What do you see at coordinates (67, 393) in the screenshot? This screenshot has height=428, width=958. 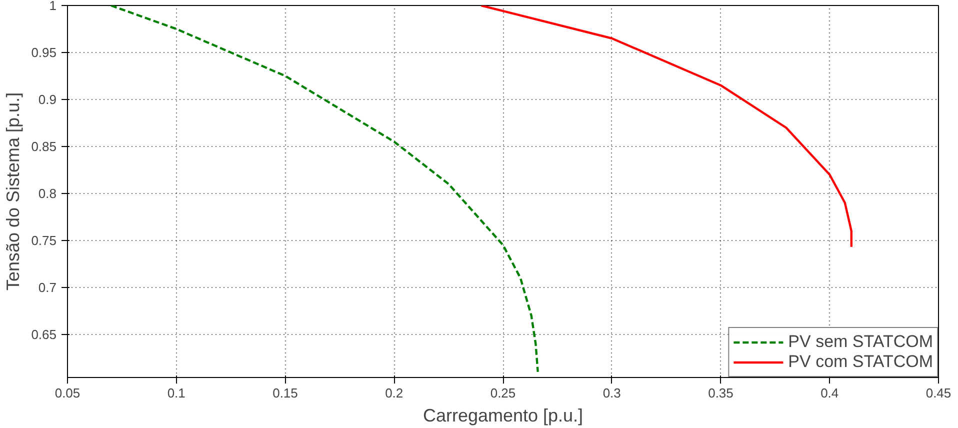 I see `x-tick-label: 0.05` at bounding box center [67, 393].